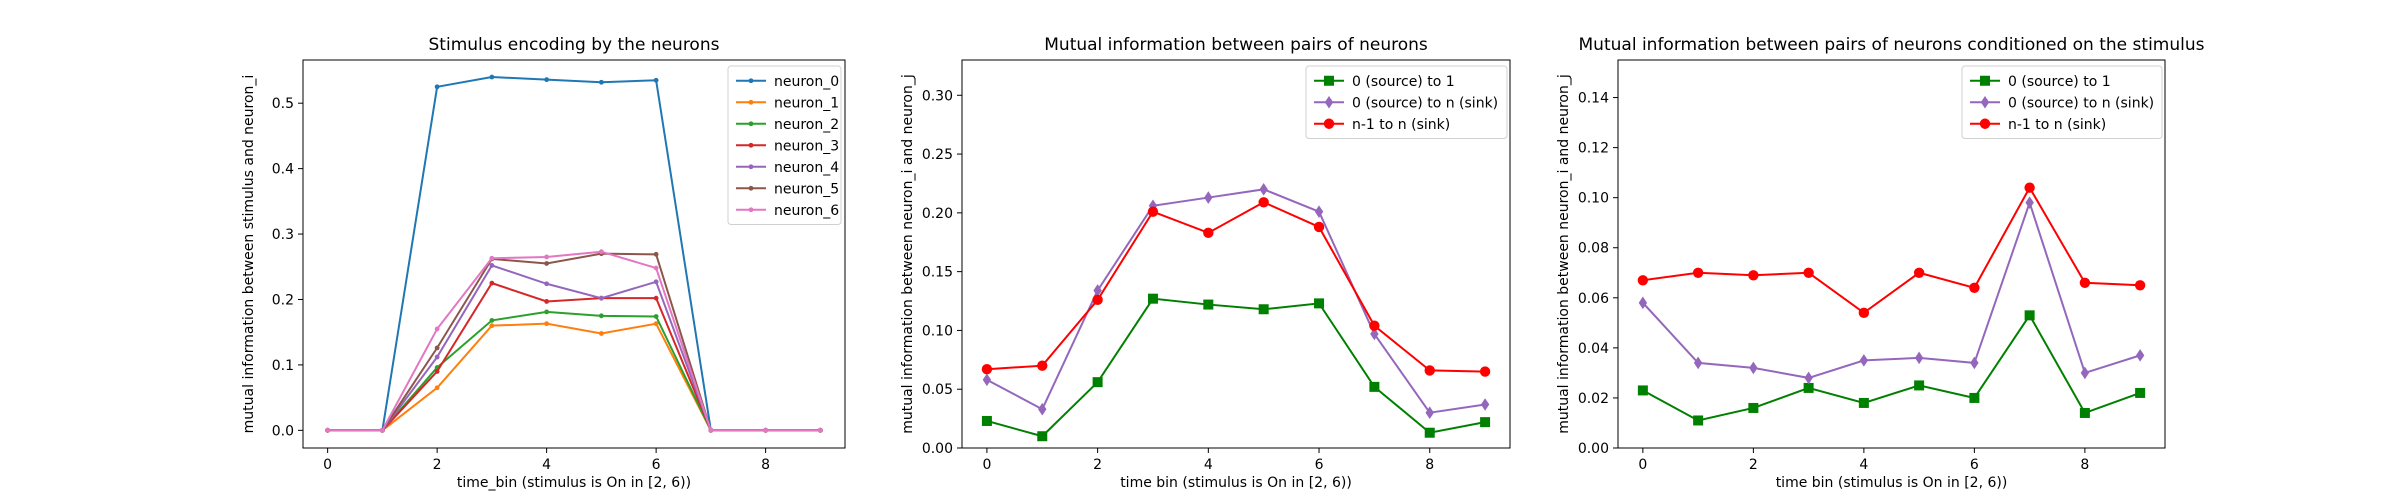  Describe the element at coordinates (1593, 249) in the screenshot. I see `y-tick-label: 0.08` at that location.